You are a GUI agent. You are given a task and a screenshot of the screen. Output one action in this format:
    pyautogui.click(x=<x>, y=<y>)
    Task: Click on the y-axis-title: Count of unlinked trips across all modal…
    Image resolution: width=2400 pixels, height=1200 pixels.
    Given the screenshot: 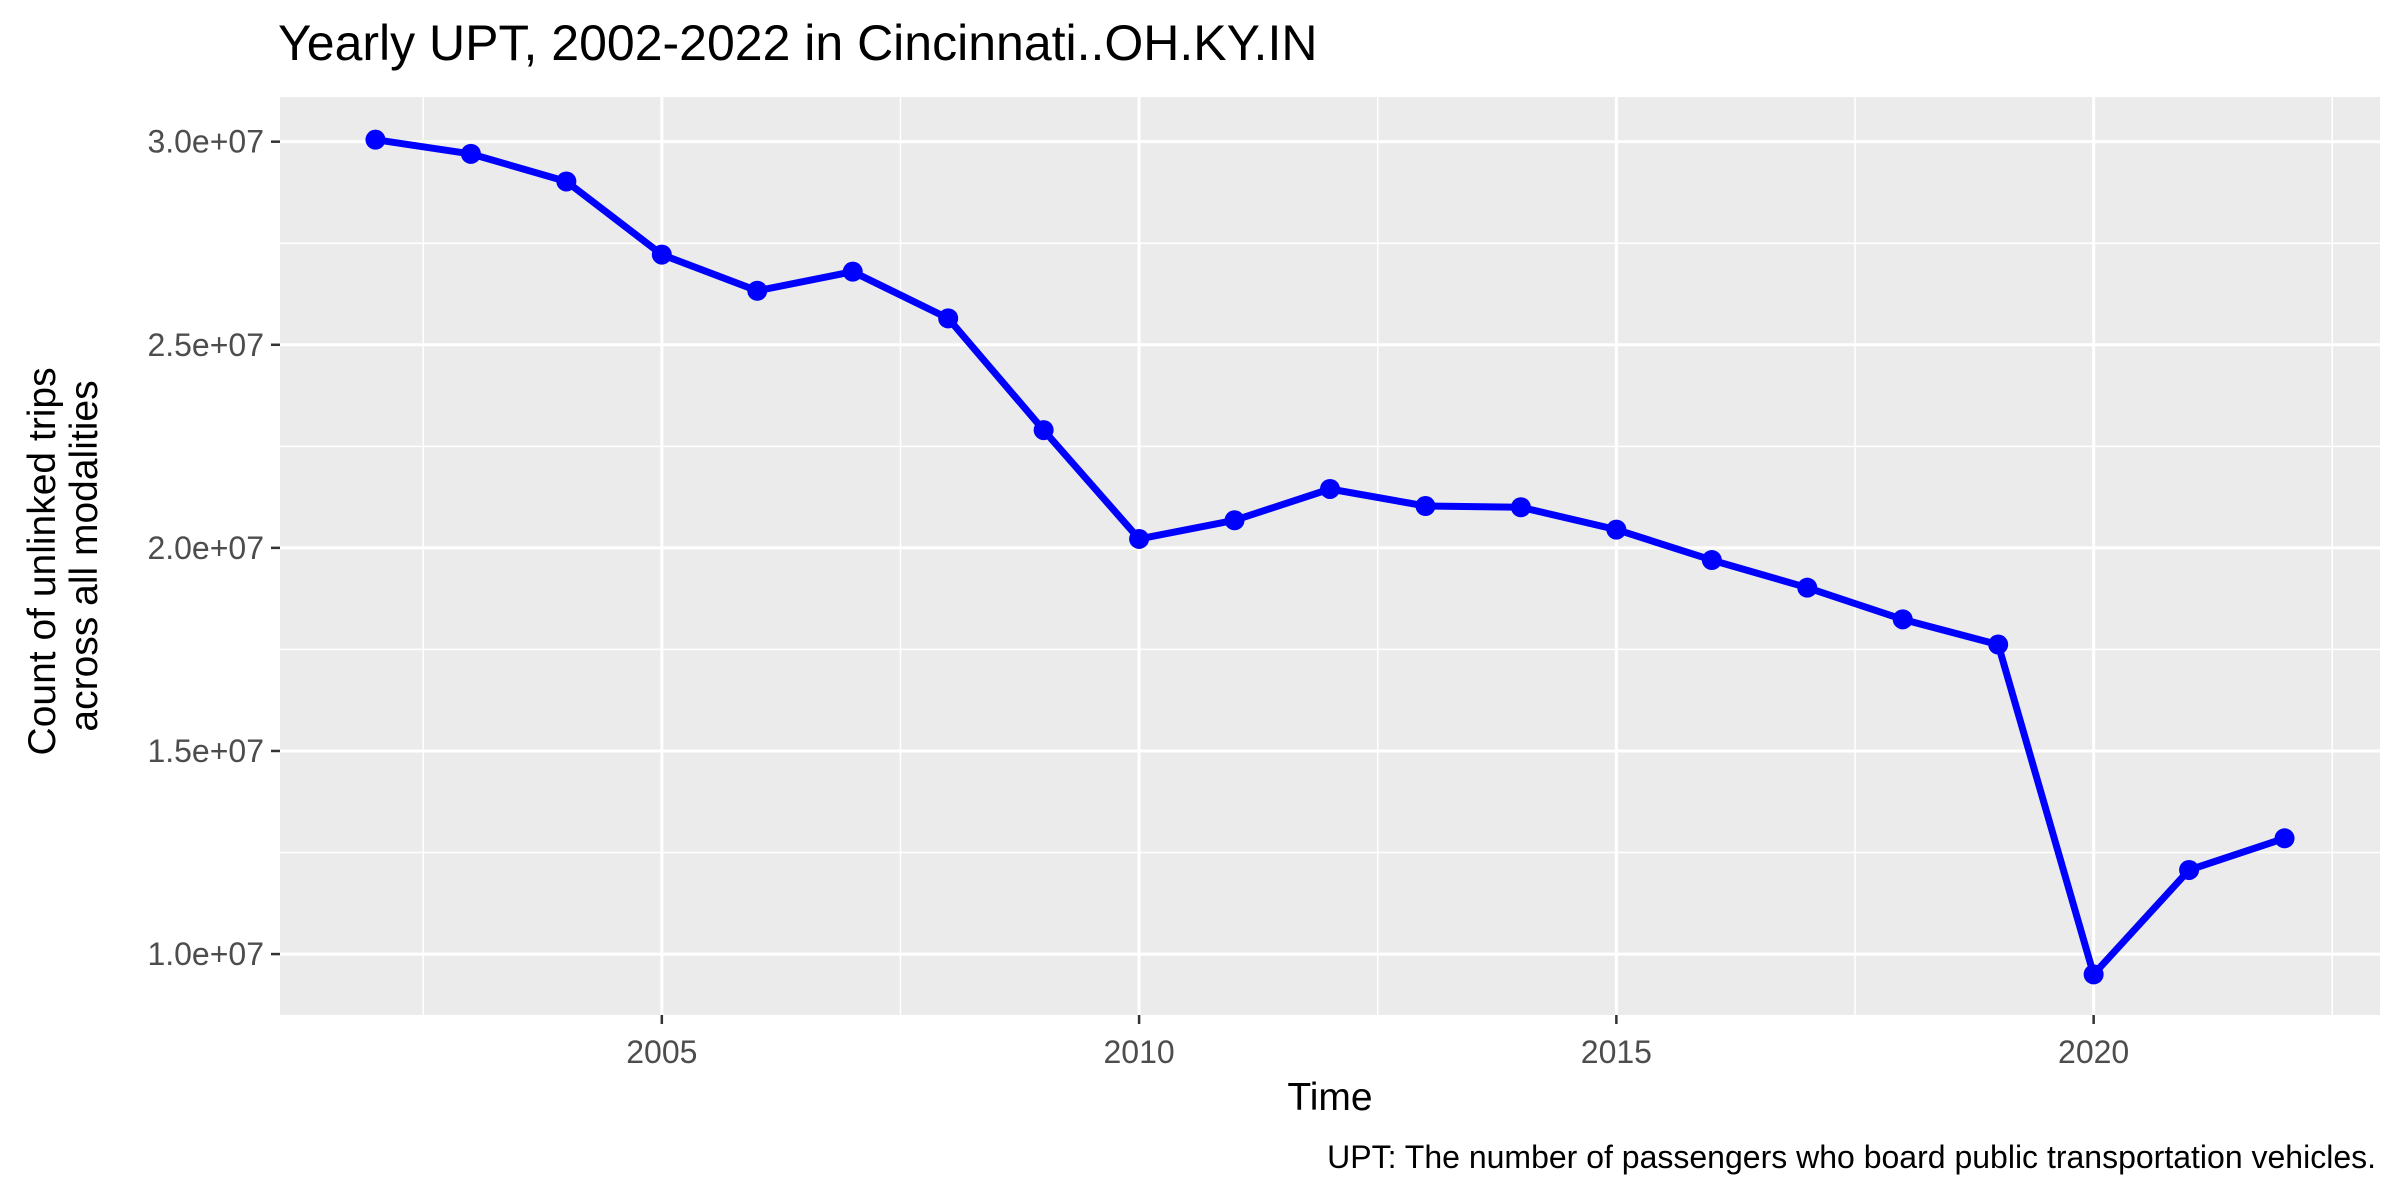 What is the action you would take?
    pyautogui.click(x=63, y=556)
    